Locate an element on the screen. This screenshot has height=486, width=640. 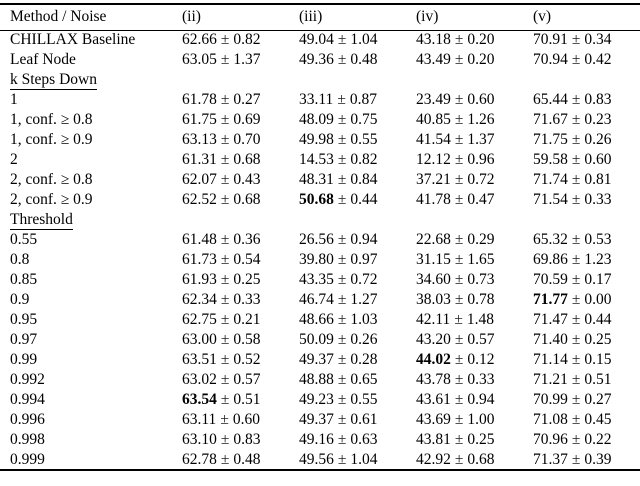
cell-error: 0.58 is located at coordinates (247, 339).